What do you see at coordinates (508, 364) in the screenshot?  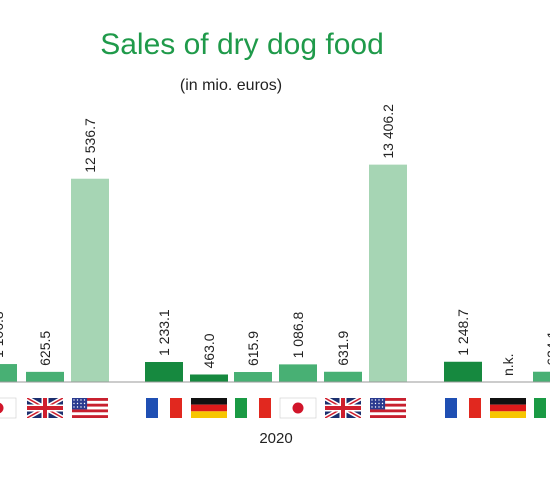 I see `value-label-germany-not-known: n.k.` at bounding box center [508, 364].